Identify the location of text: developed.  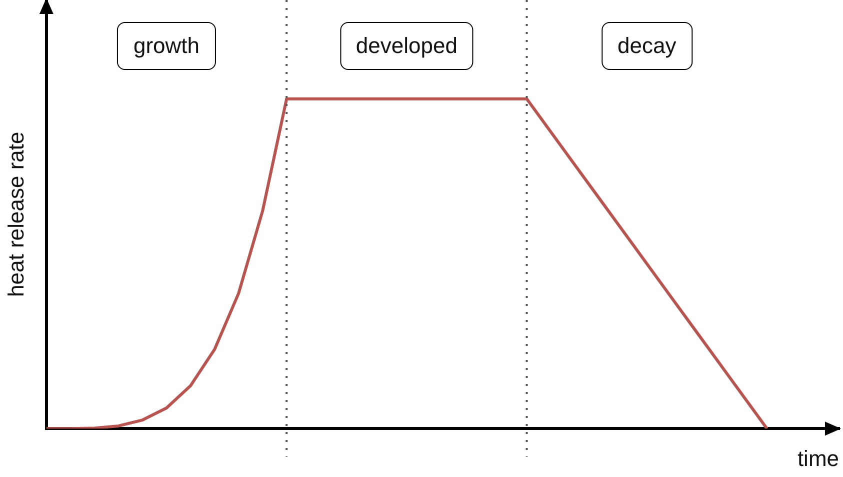
(407, 46).